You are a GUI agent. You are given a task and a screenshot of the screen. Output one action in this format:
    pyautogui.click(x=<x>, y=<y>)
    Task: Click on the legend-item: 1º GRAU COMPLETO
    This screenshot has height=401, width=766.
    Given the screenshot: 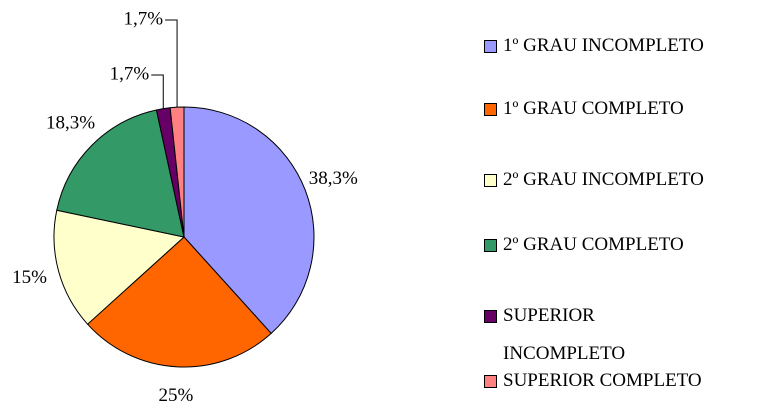 What is the action you would take?
    pyautogui.click(x=623, y=109)
    